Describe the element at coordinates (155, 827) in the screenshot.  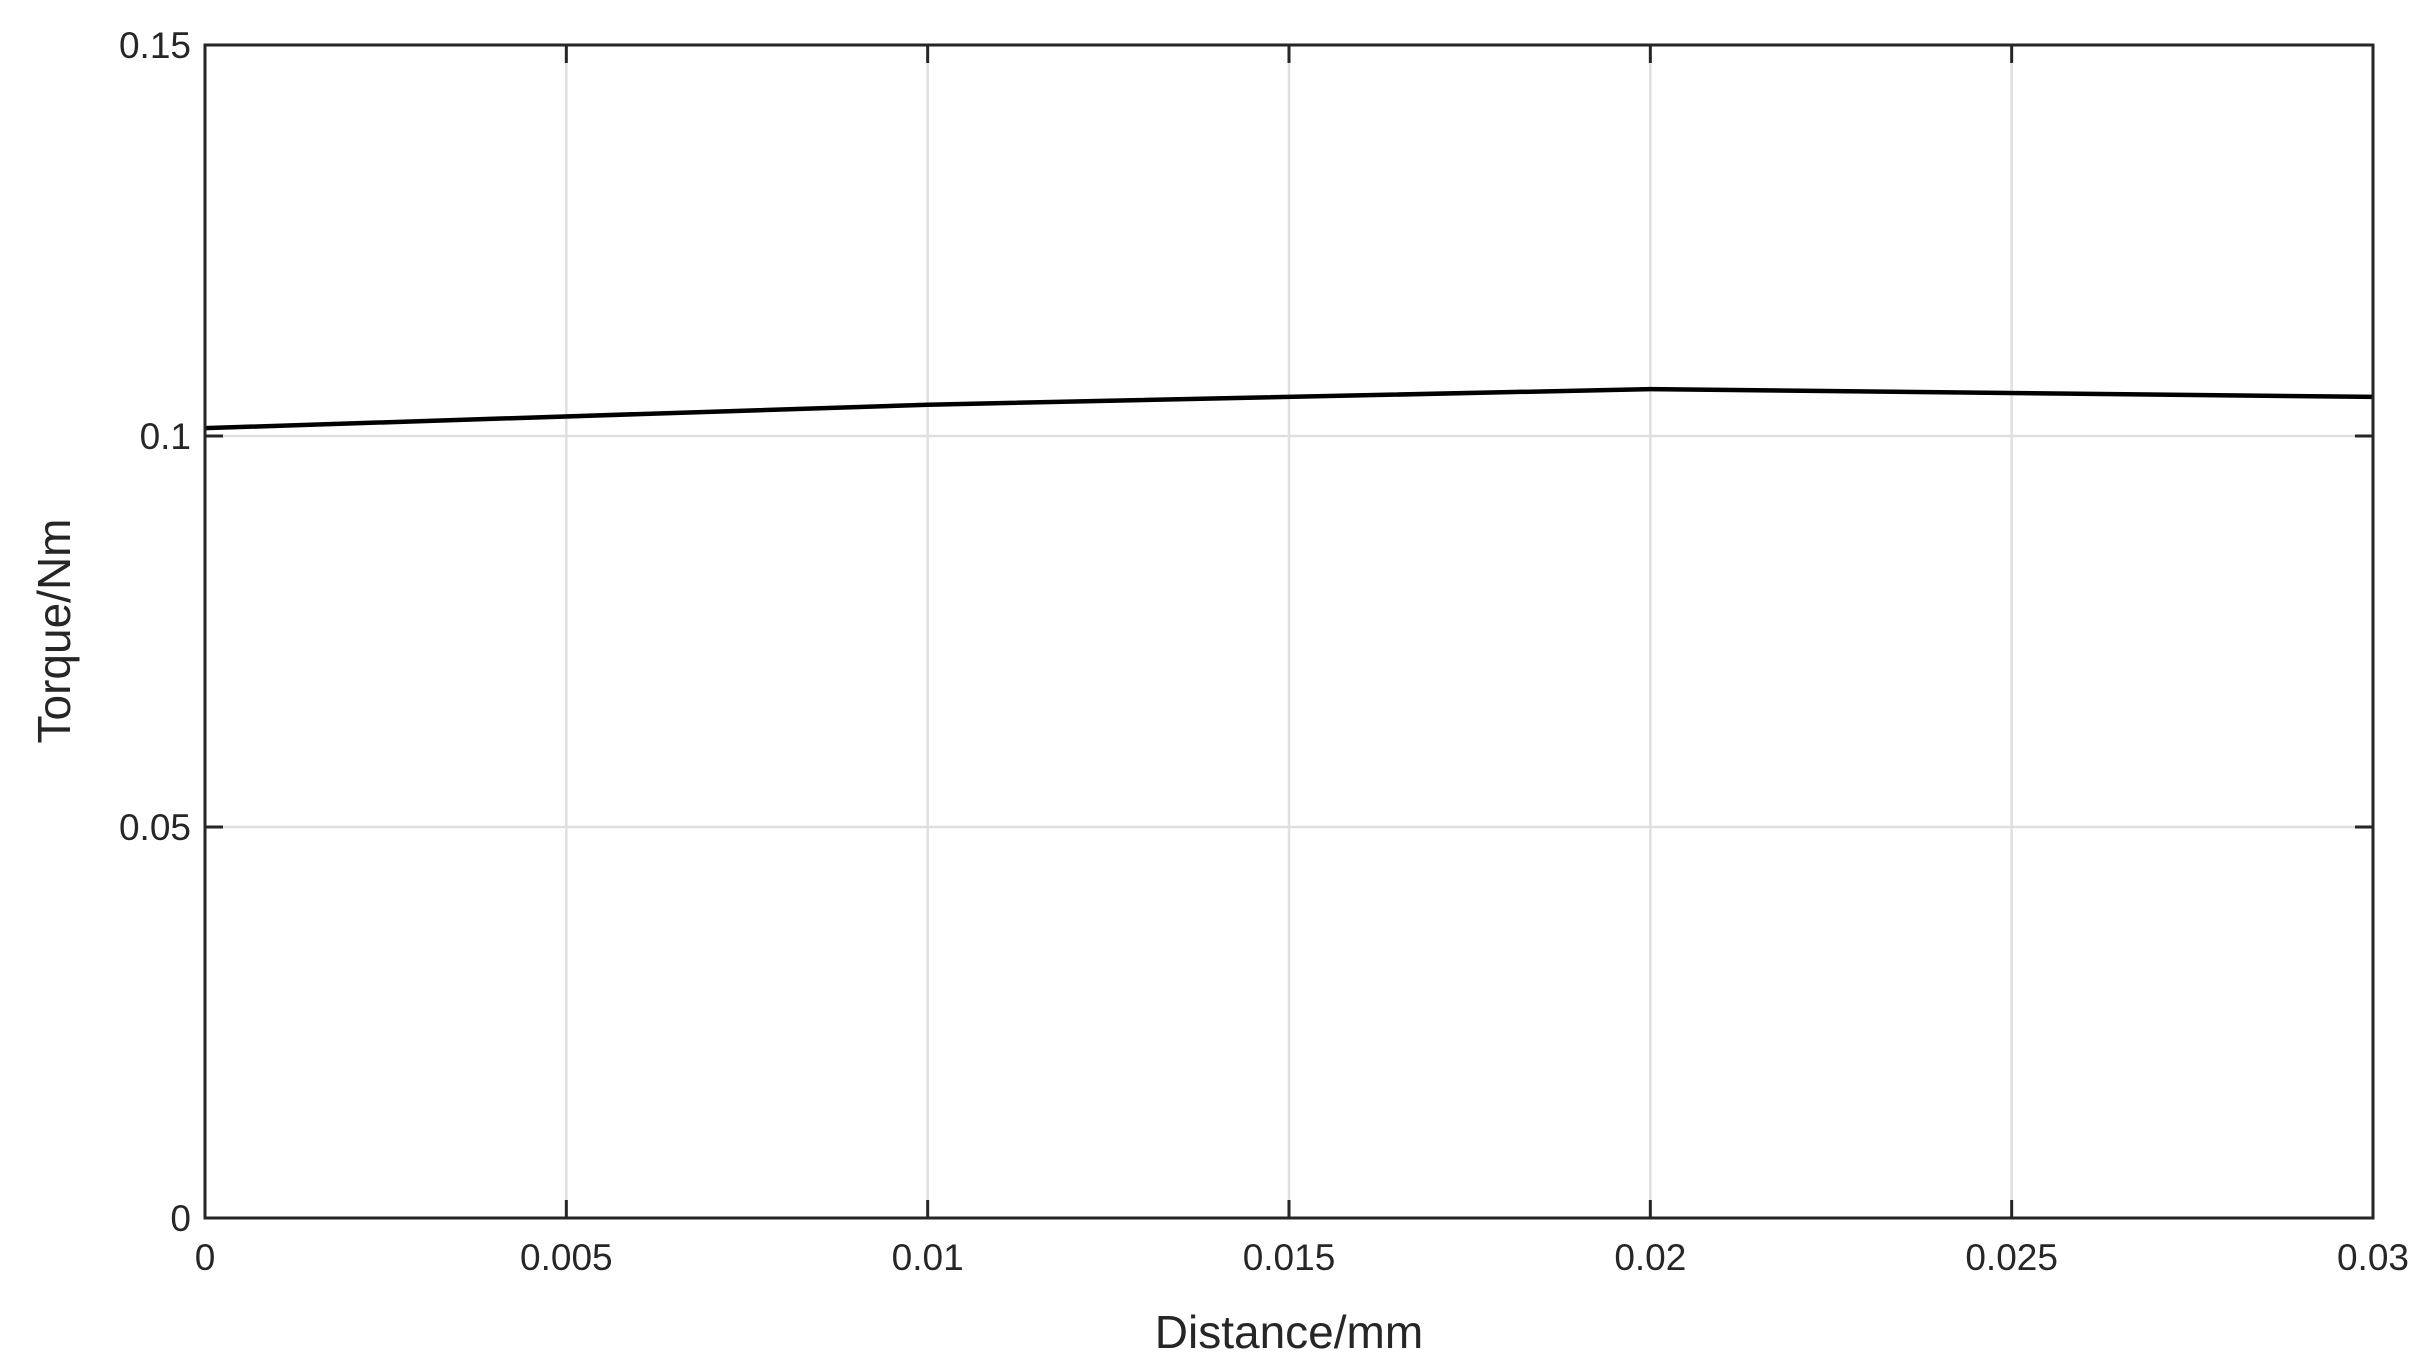
I see `y-tick-label: 0.05` at that location.